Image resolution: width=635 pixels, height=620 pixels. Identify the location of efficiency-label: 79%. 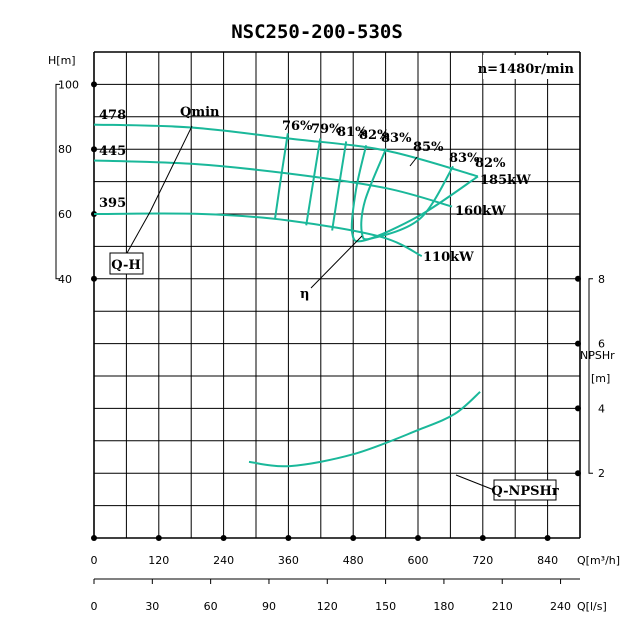
(326, 129).